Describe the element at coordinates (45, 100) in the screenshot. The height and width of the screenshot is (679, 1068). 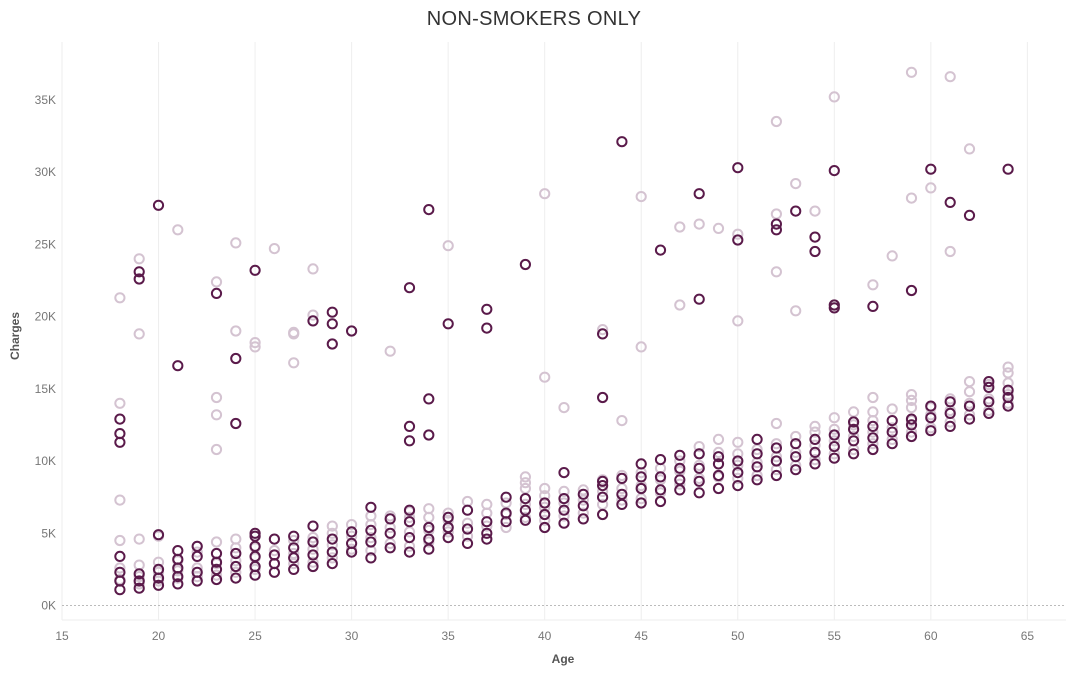
I see `y-tick-label: 35K` at that location.